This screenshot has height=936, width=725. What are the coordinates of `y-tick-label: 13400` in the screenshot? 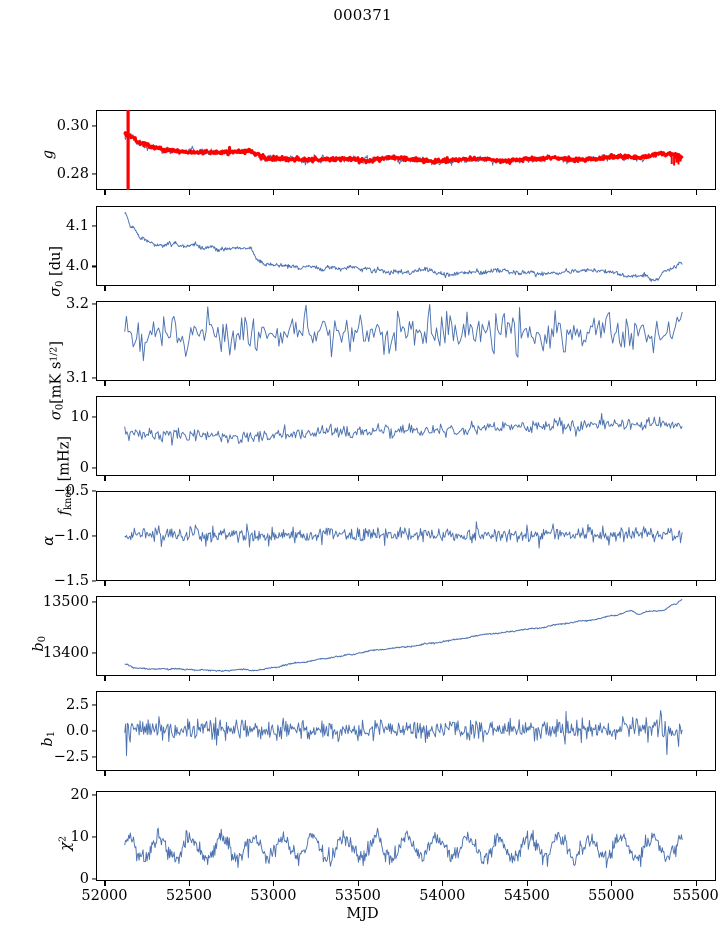 It's located at (65, 653).